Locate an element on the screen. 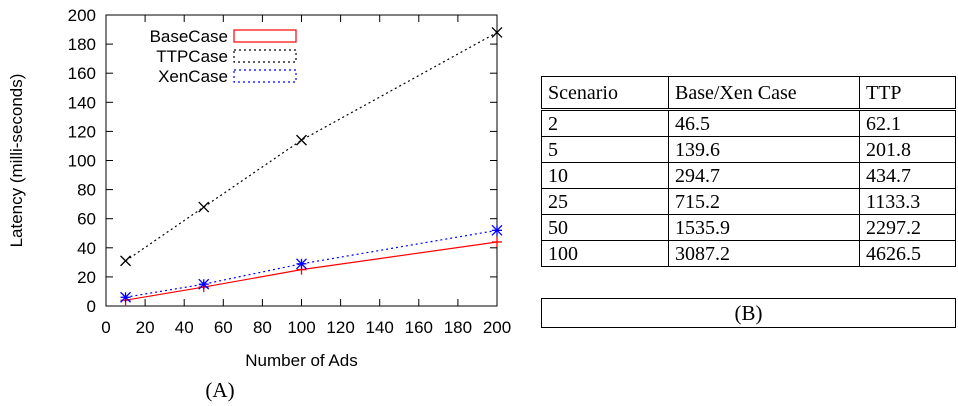  x-tick-label: 80 is located at coordinates (262, 327).